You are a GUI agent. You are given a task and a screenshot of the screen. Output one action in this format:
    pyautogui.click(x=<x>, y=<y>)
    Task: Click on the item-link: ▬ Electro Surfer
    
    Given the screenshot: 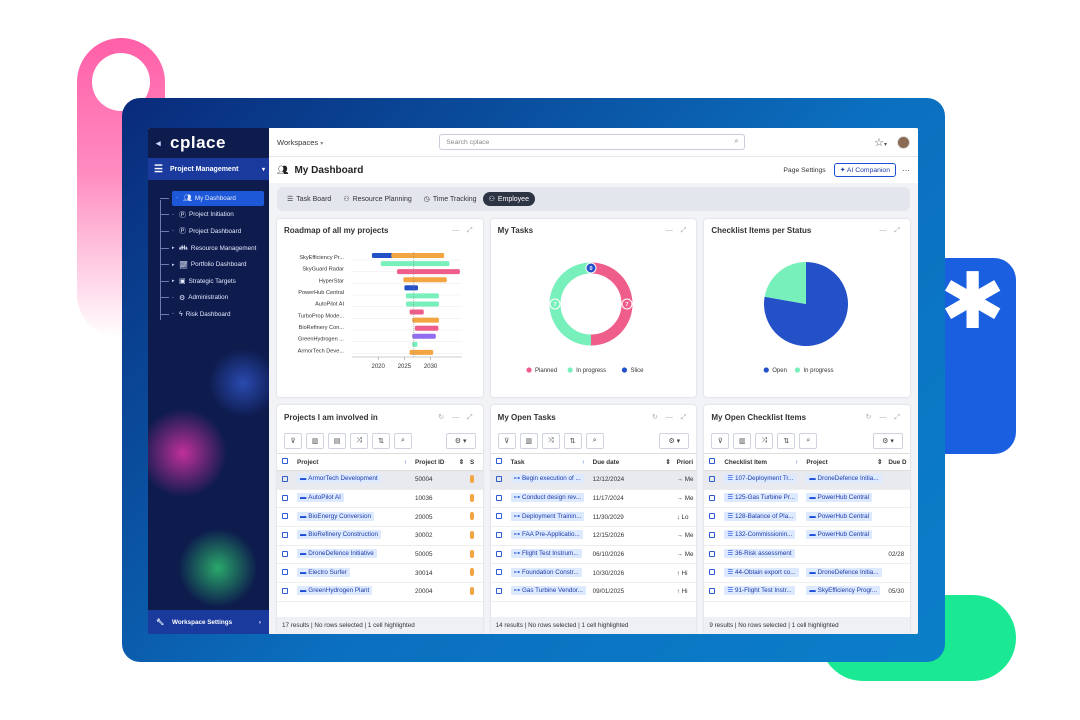 What is the action you would take?
    pyautogui.click(x=323, y=572)
    